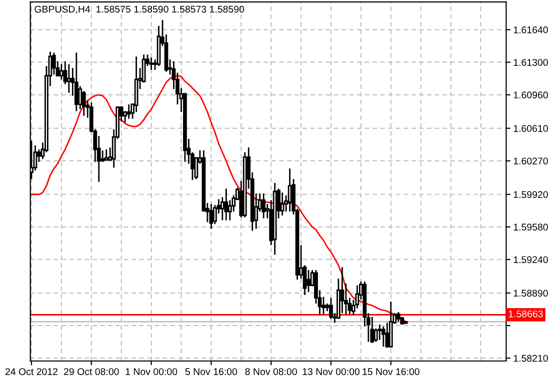  Describe the element at coordinates (91, 372) in the screenshot. I see `x-tick-label: 29 Oct 08:00` at that location.